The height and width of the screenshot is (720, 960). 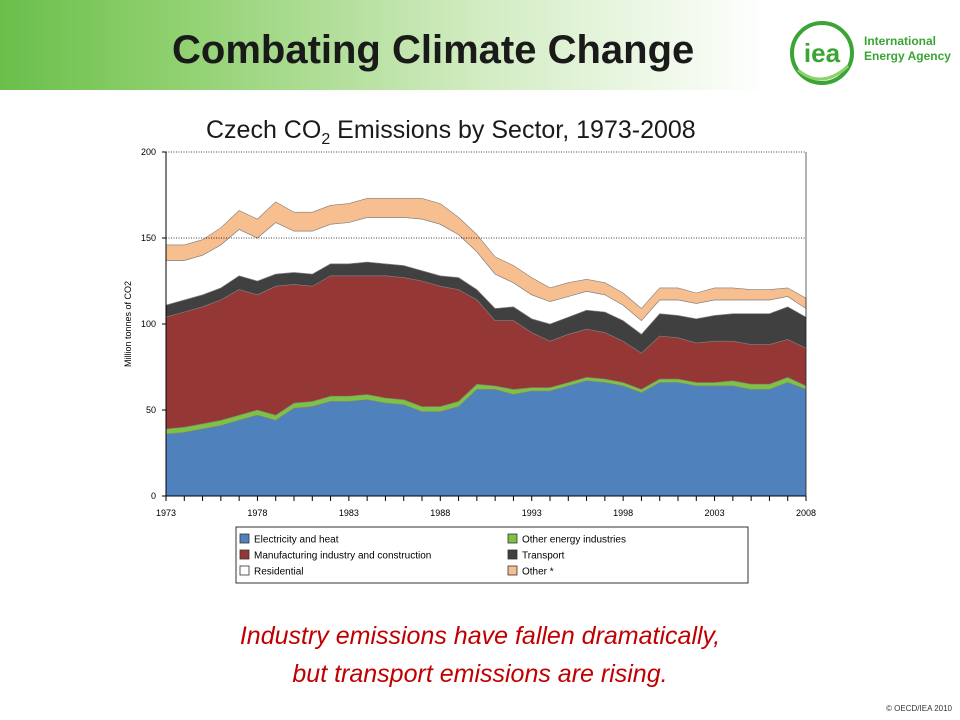 I want to click on iea-logo: iea International Energy Agency, so click(x=873, y=53).